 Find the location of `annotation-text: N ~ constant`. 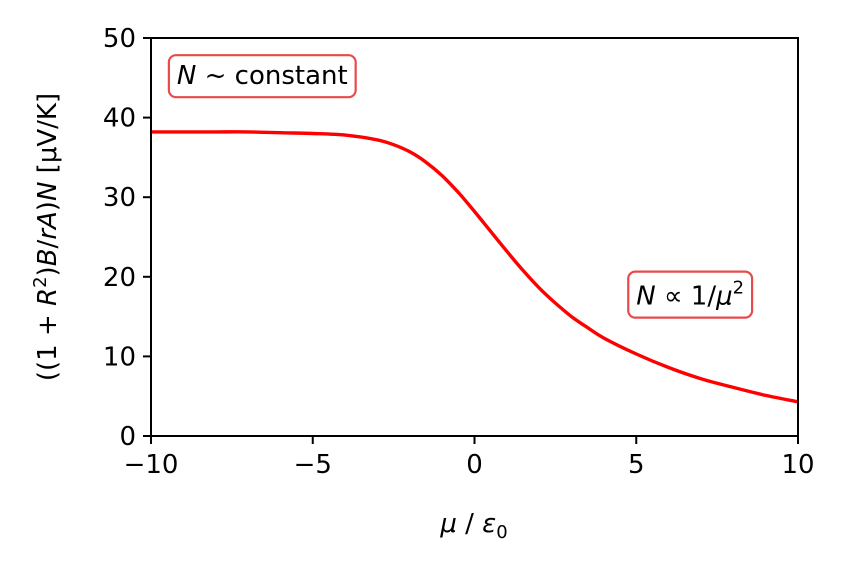

annotation-text: N ~ constant is located at coordinates (262, 76).